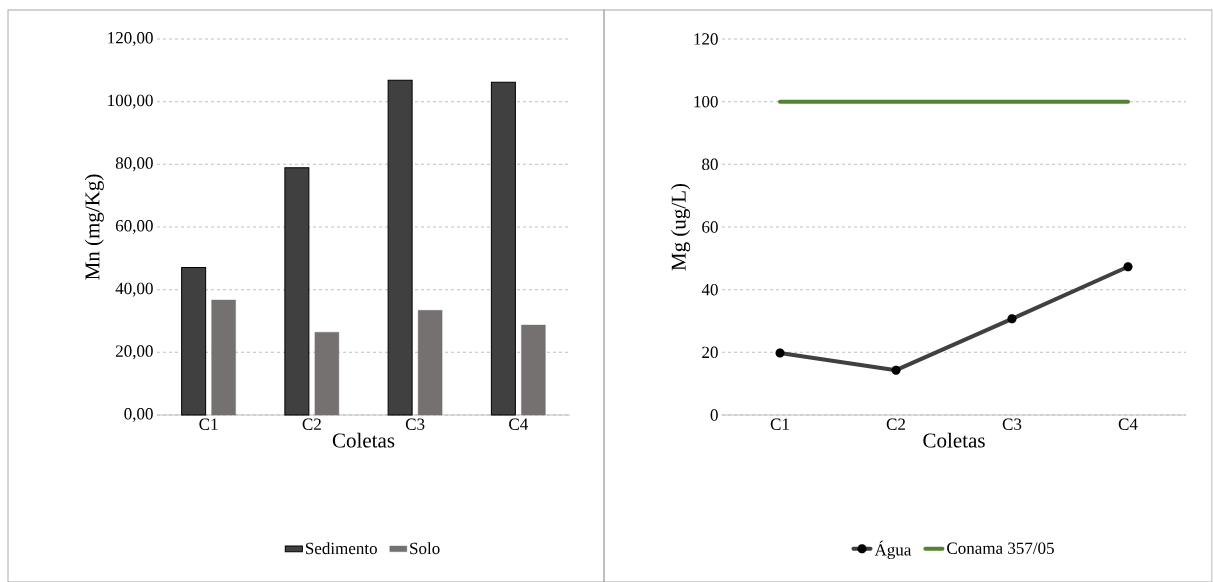 This screenshot has width=1213, height=582. Describe the element at coordinates (134, 227) in the screenshot. I see `y-tick-label: 60,00` at that location.